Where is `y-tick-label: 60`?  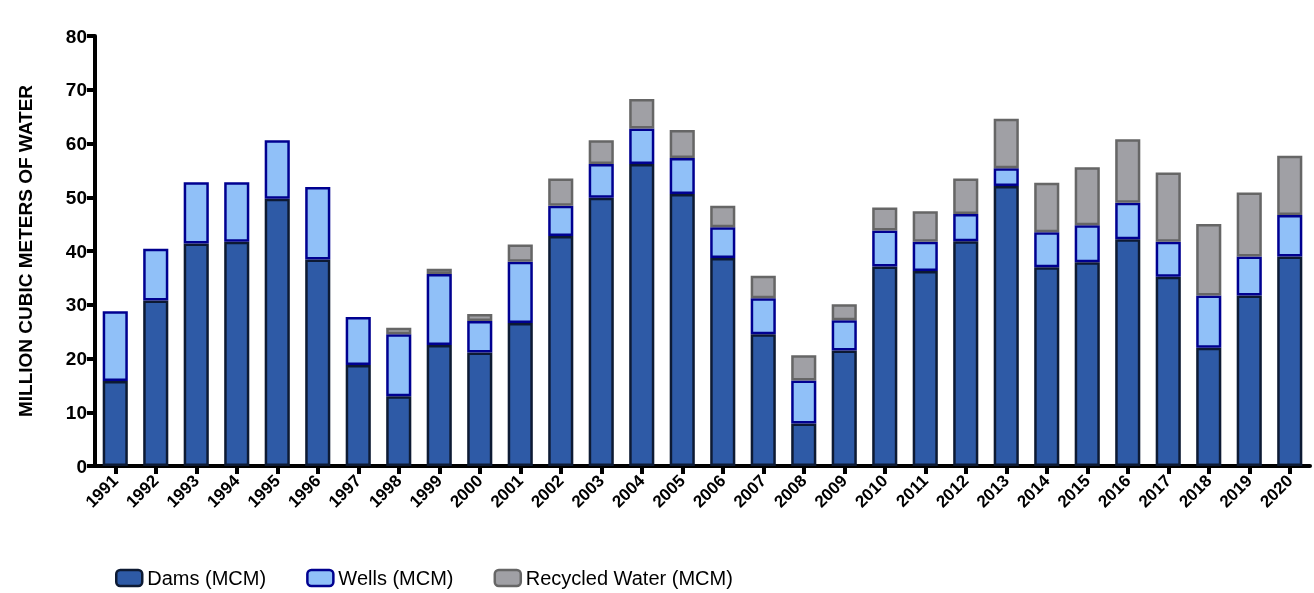 y-tick-label: 60 is located at coordinates (76, 143).